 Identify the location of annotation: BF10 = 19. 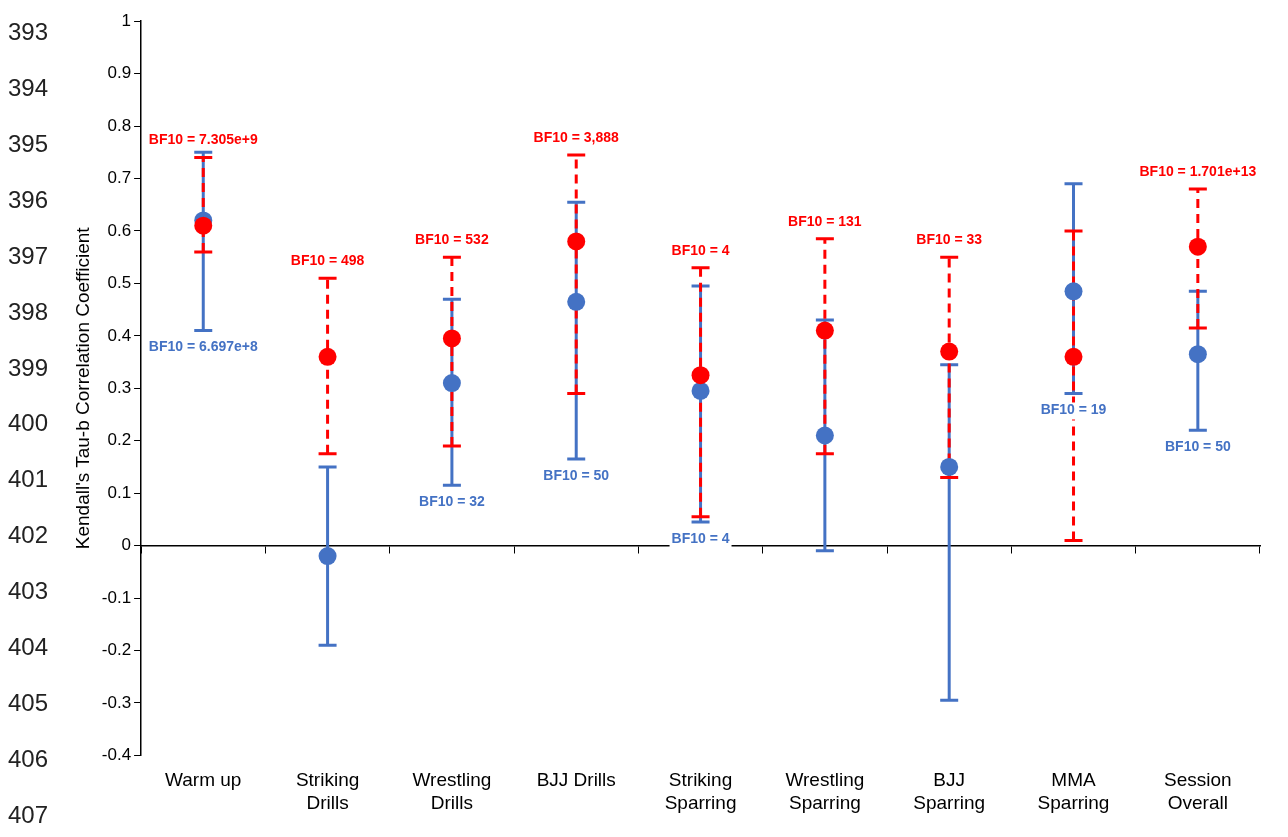
(1073, 409).